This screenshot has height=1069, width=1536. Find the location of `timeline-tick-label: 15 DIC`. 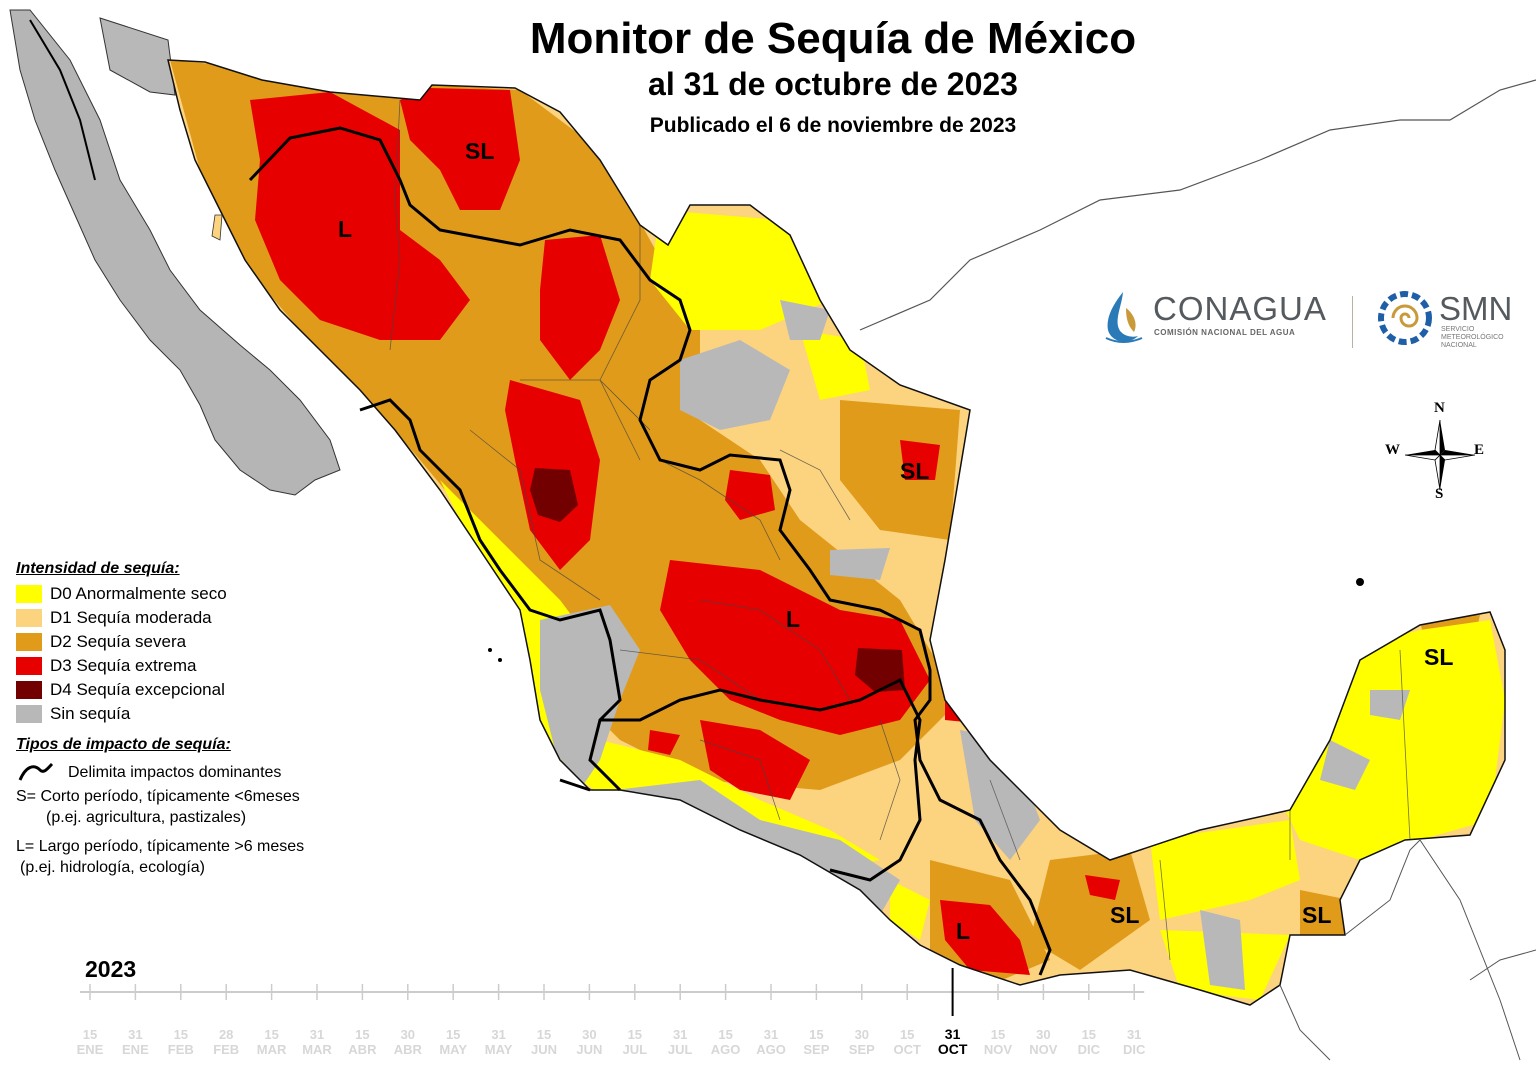

timeline-tick-label: 15 DIC is located at coordinates (1089, 1042).